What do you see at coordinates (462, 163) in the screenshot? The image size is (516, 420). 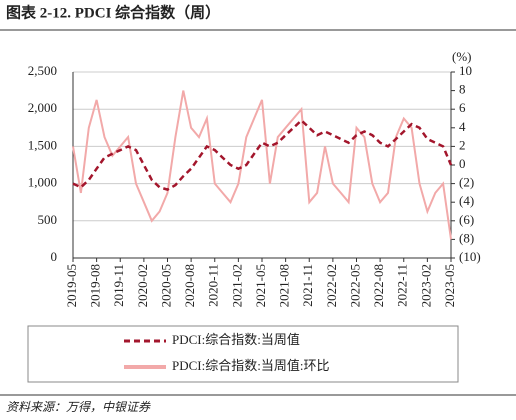 I see `y2-tick-label: 0` at bounding box center [462, 163].